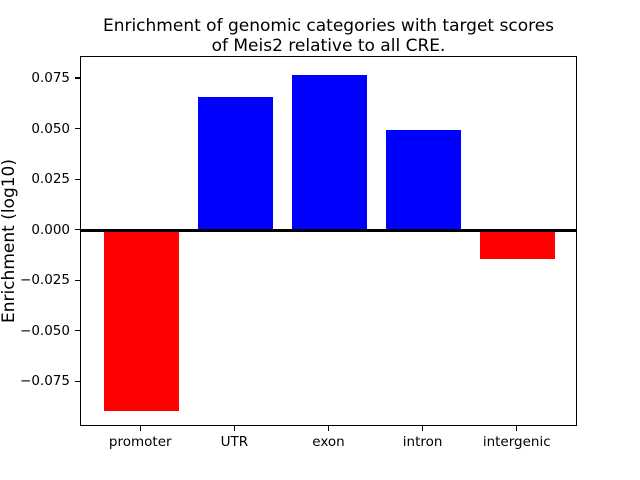 The height and width of the screenshot is (480, 640). Describe the element at coordinates (50, 179) in the screenshot. I see `y-tick-label: 0.025` at that location.